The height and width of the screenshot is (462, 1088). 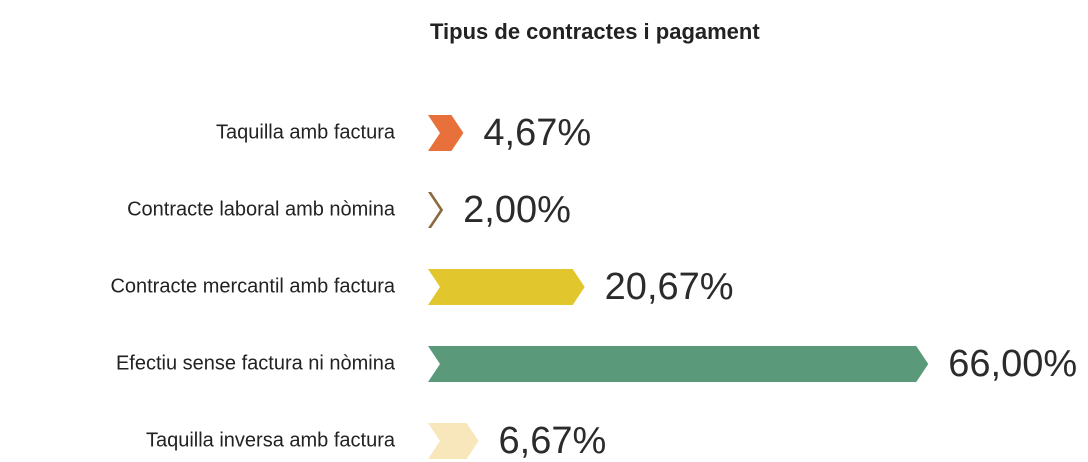 What do you see at coordinates (256, 363) in the screenshot?
I see `category-label: Efectiu sense factura ni nòmina` at bounding box center [256, 363].